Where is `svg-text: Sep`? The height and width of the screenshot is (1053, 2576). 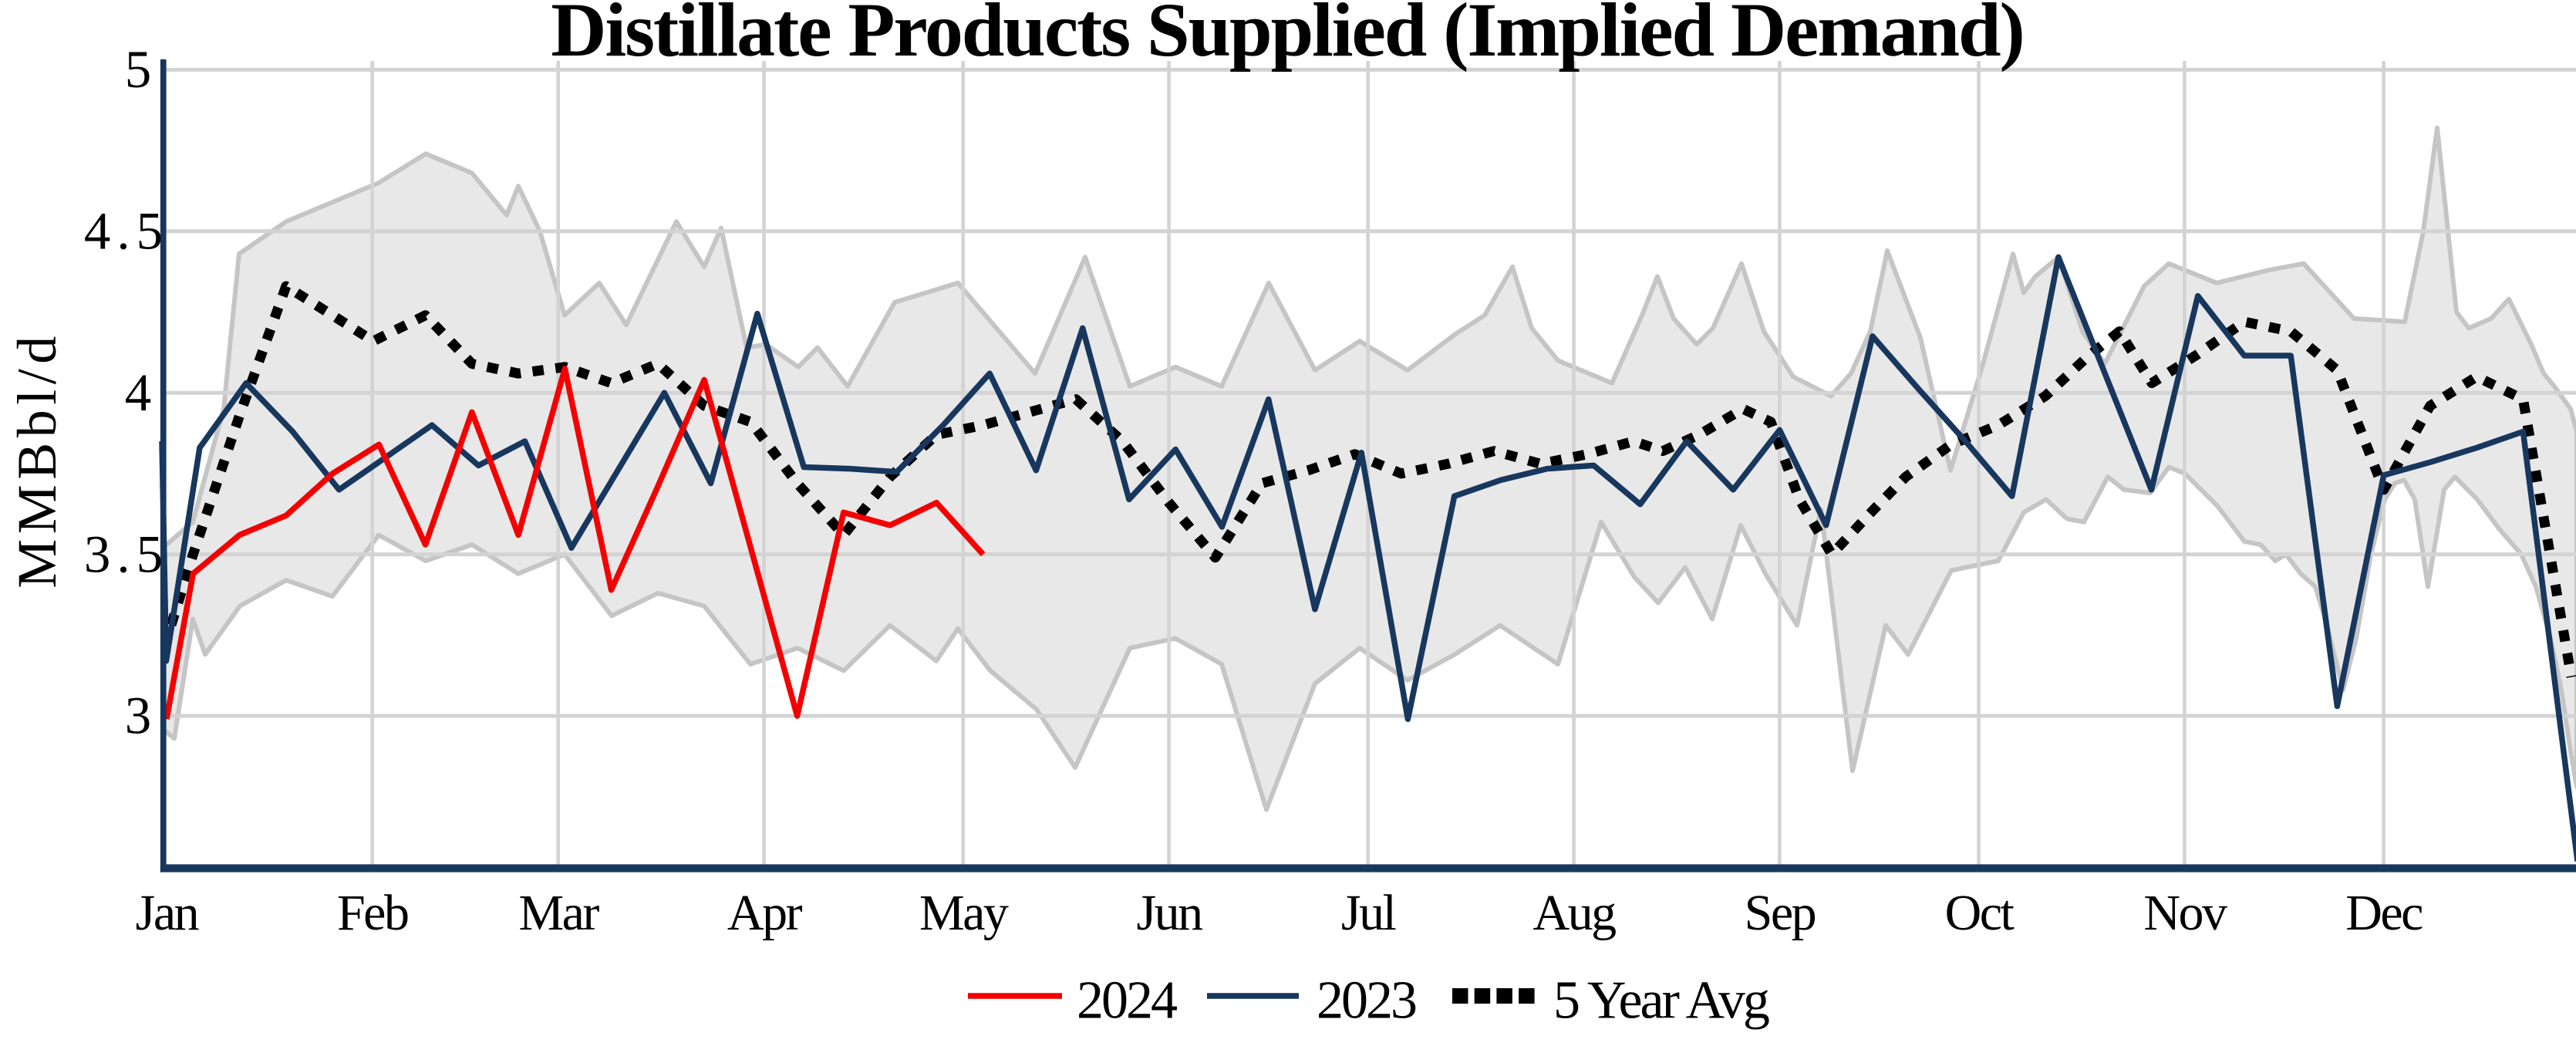
svg-text: Sep is located at coordinates (1780, 913).